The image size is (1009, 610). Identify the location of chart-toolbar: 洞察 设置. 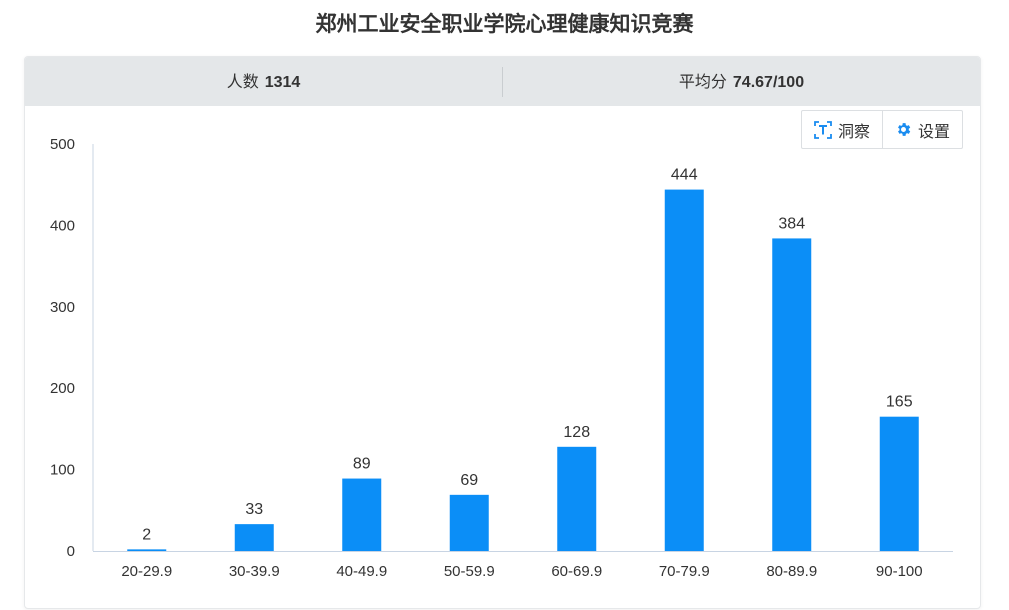
(882, 129).